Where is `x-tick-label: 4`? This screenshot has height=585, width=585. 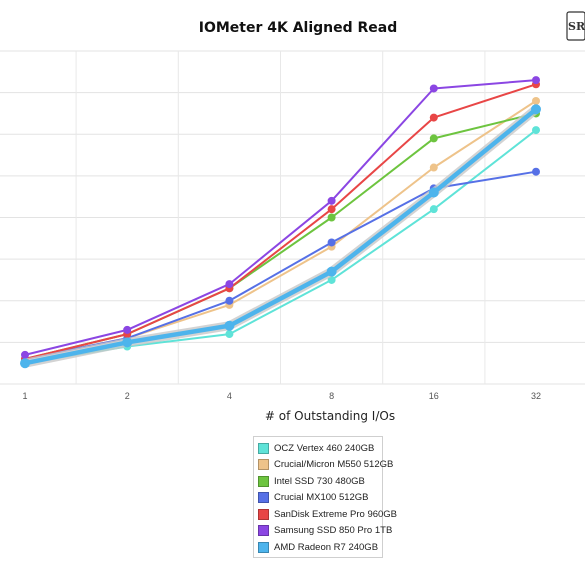 x-tick-label: 4 is located at coordinates (229, 396).